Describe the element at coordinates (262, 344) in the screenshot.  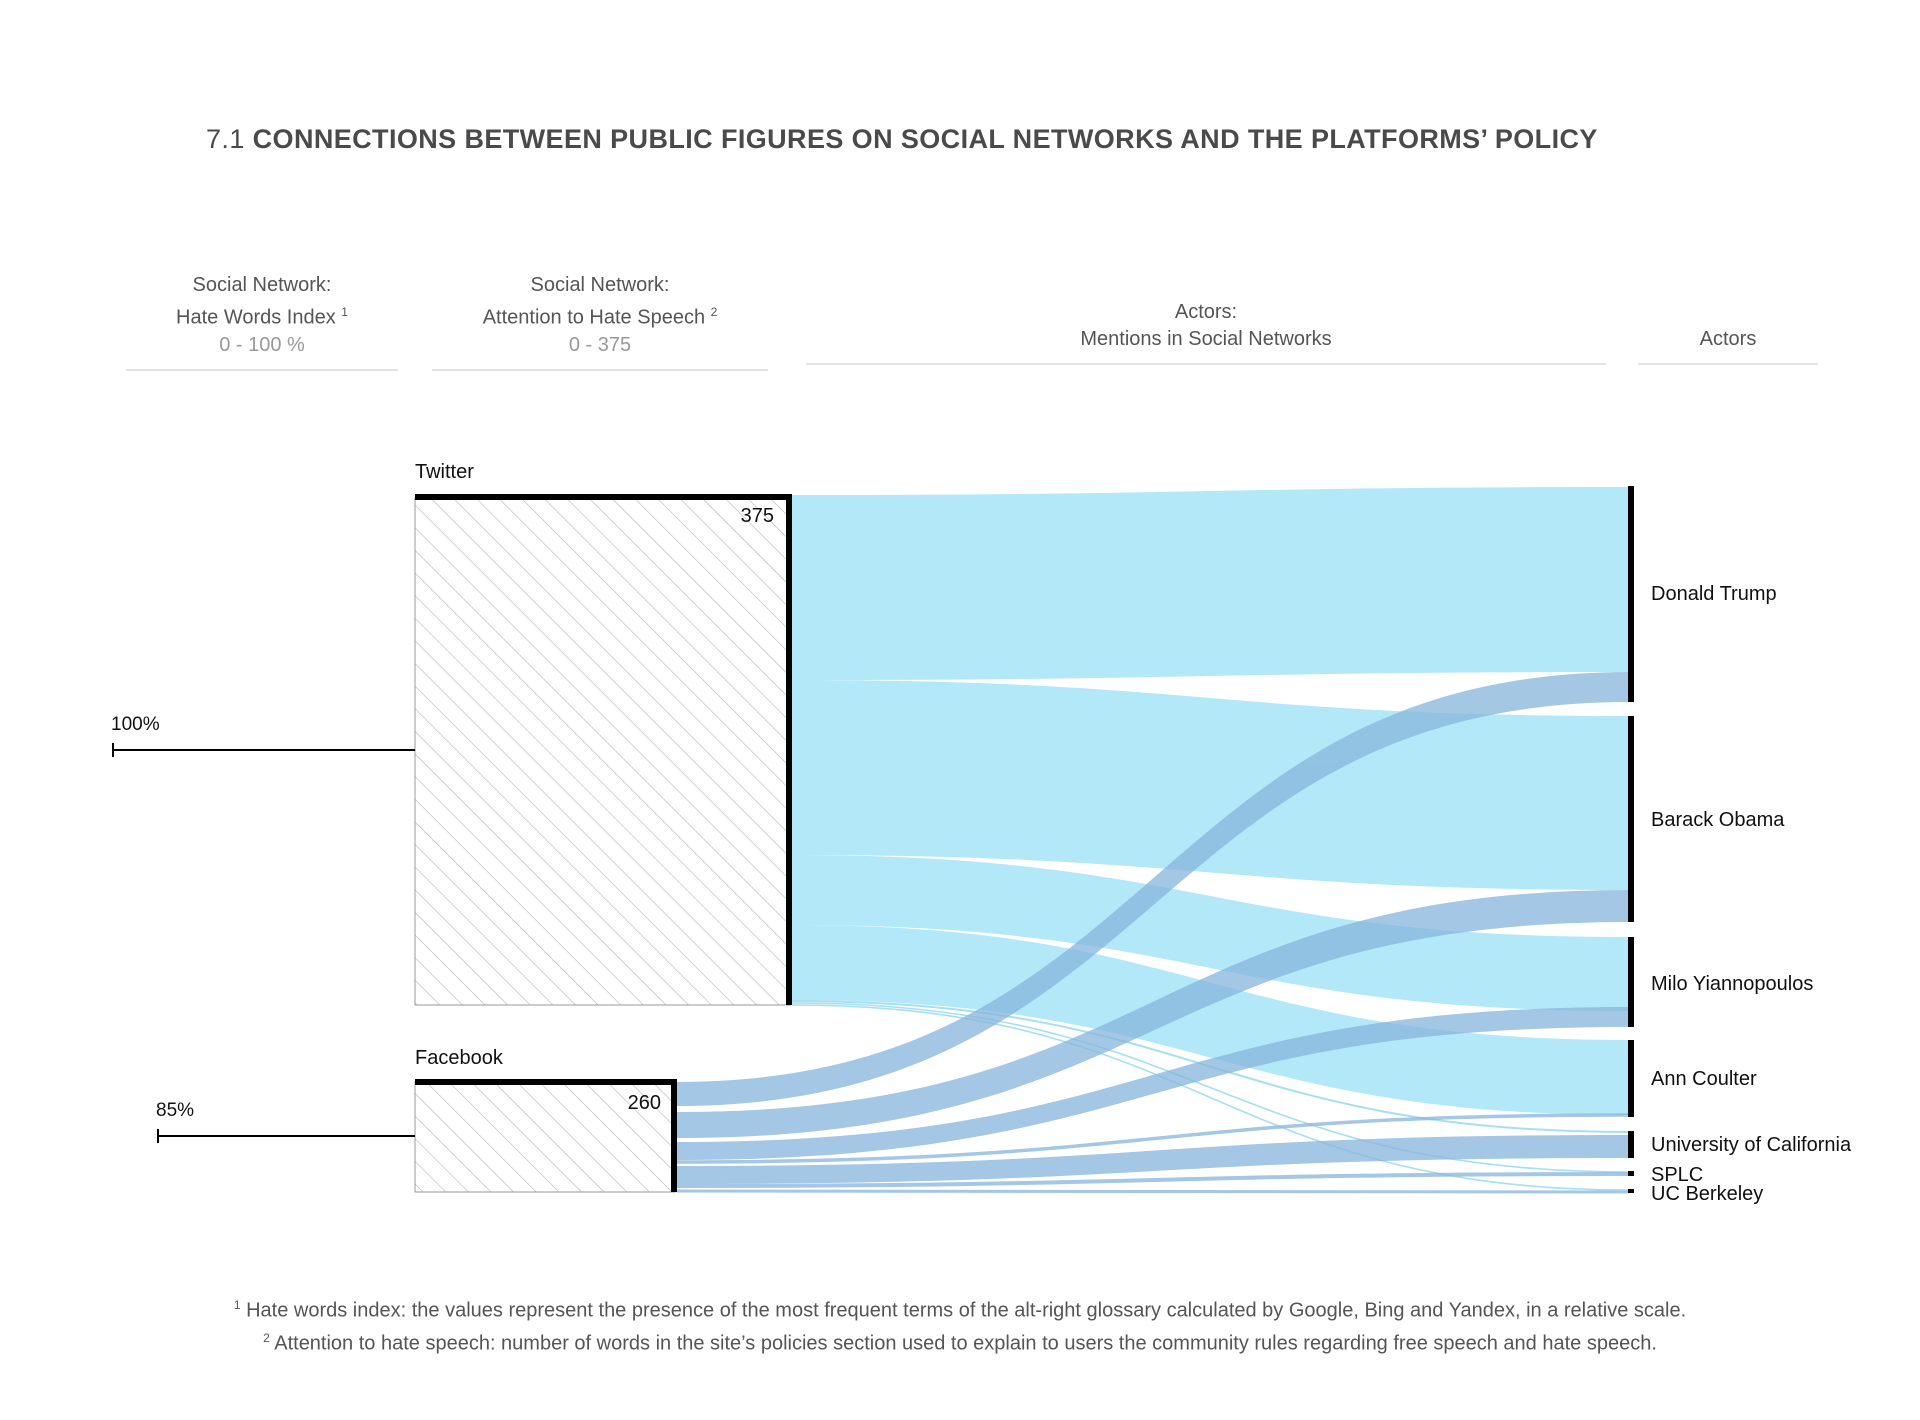
I see `column-header-hate-index-range: 0 - 100 %` at that location.